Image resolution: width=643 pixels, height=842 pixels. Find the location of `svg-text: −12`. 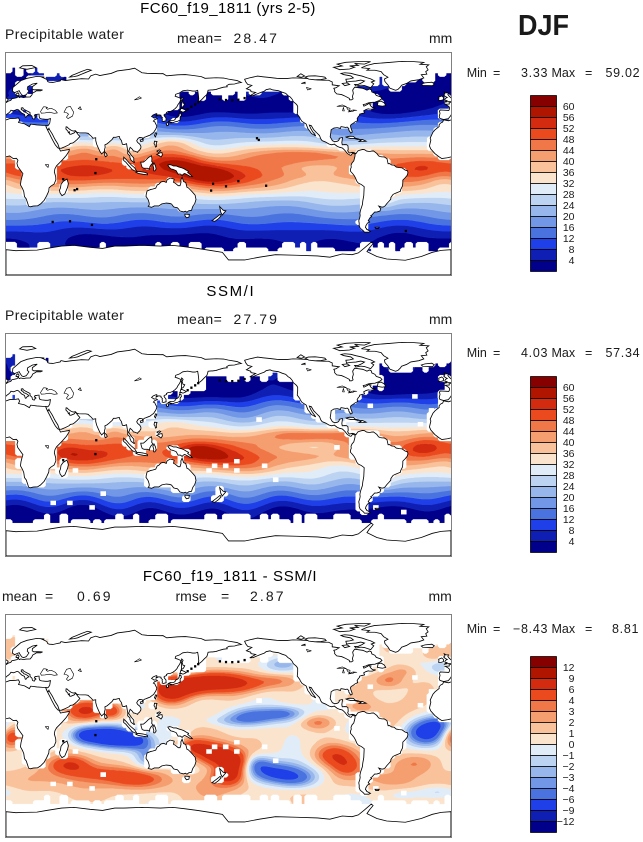

svg-text: −12 is located at coordinates (566, 822).